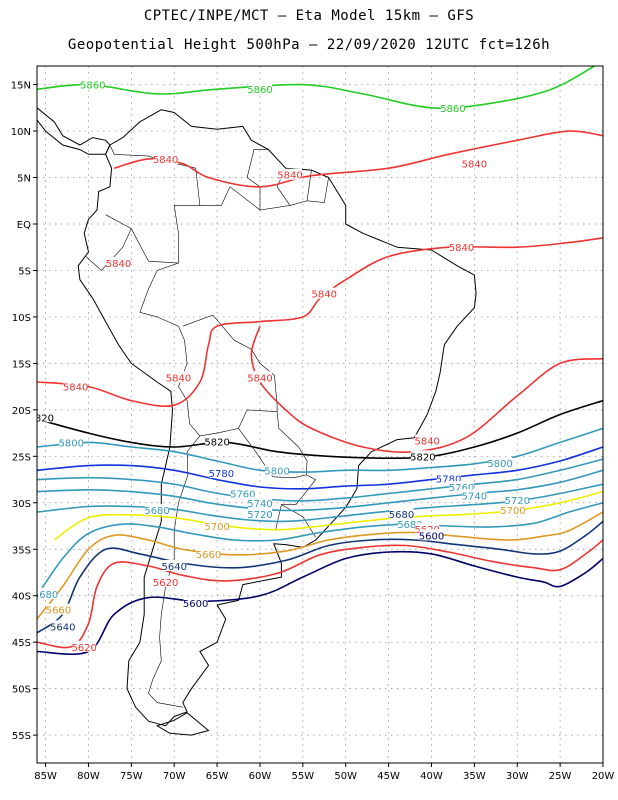 This screenshot has width=618, height=800. Describe the element at coordinates (21, 457) in the screenshot. I see `lat-tick-label: 25S` at that location.